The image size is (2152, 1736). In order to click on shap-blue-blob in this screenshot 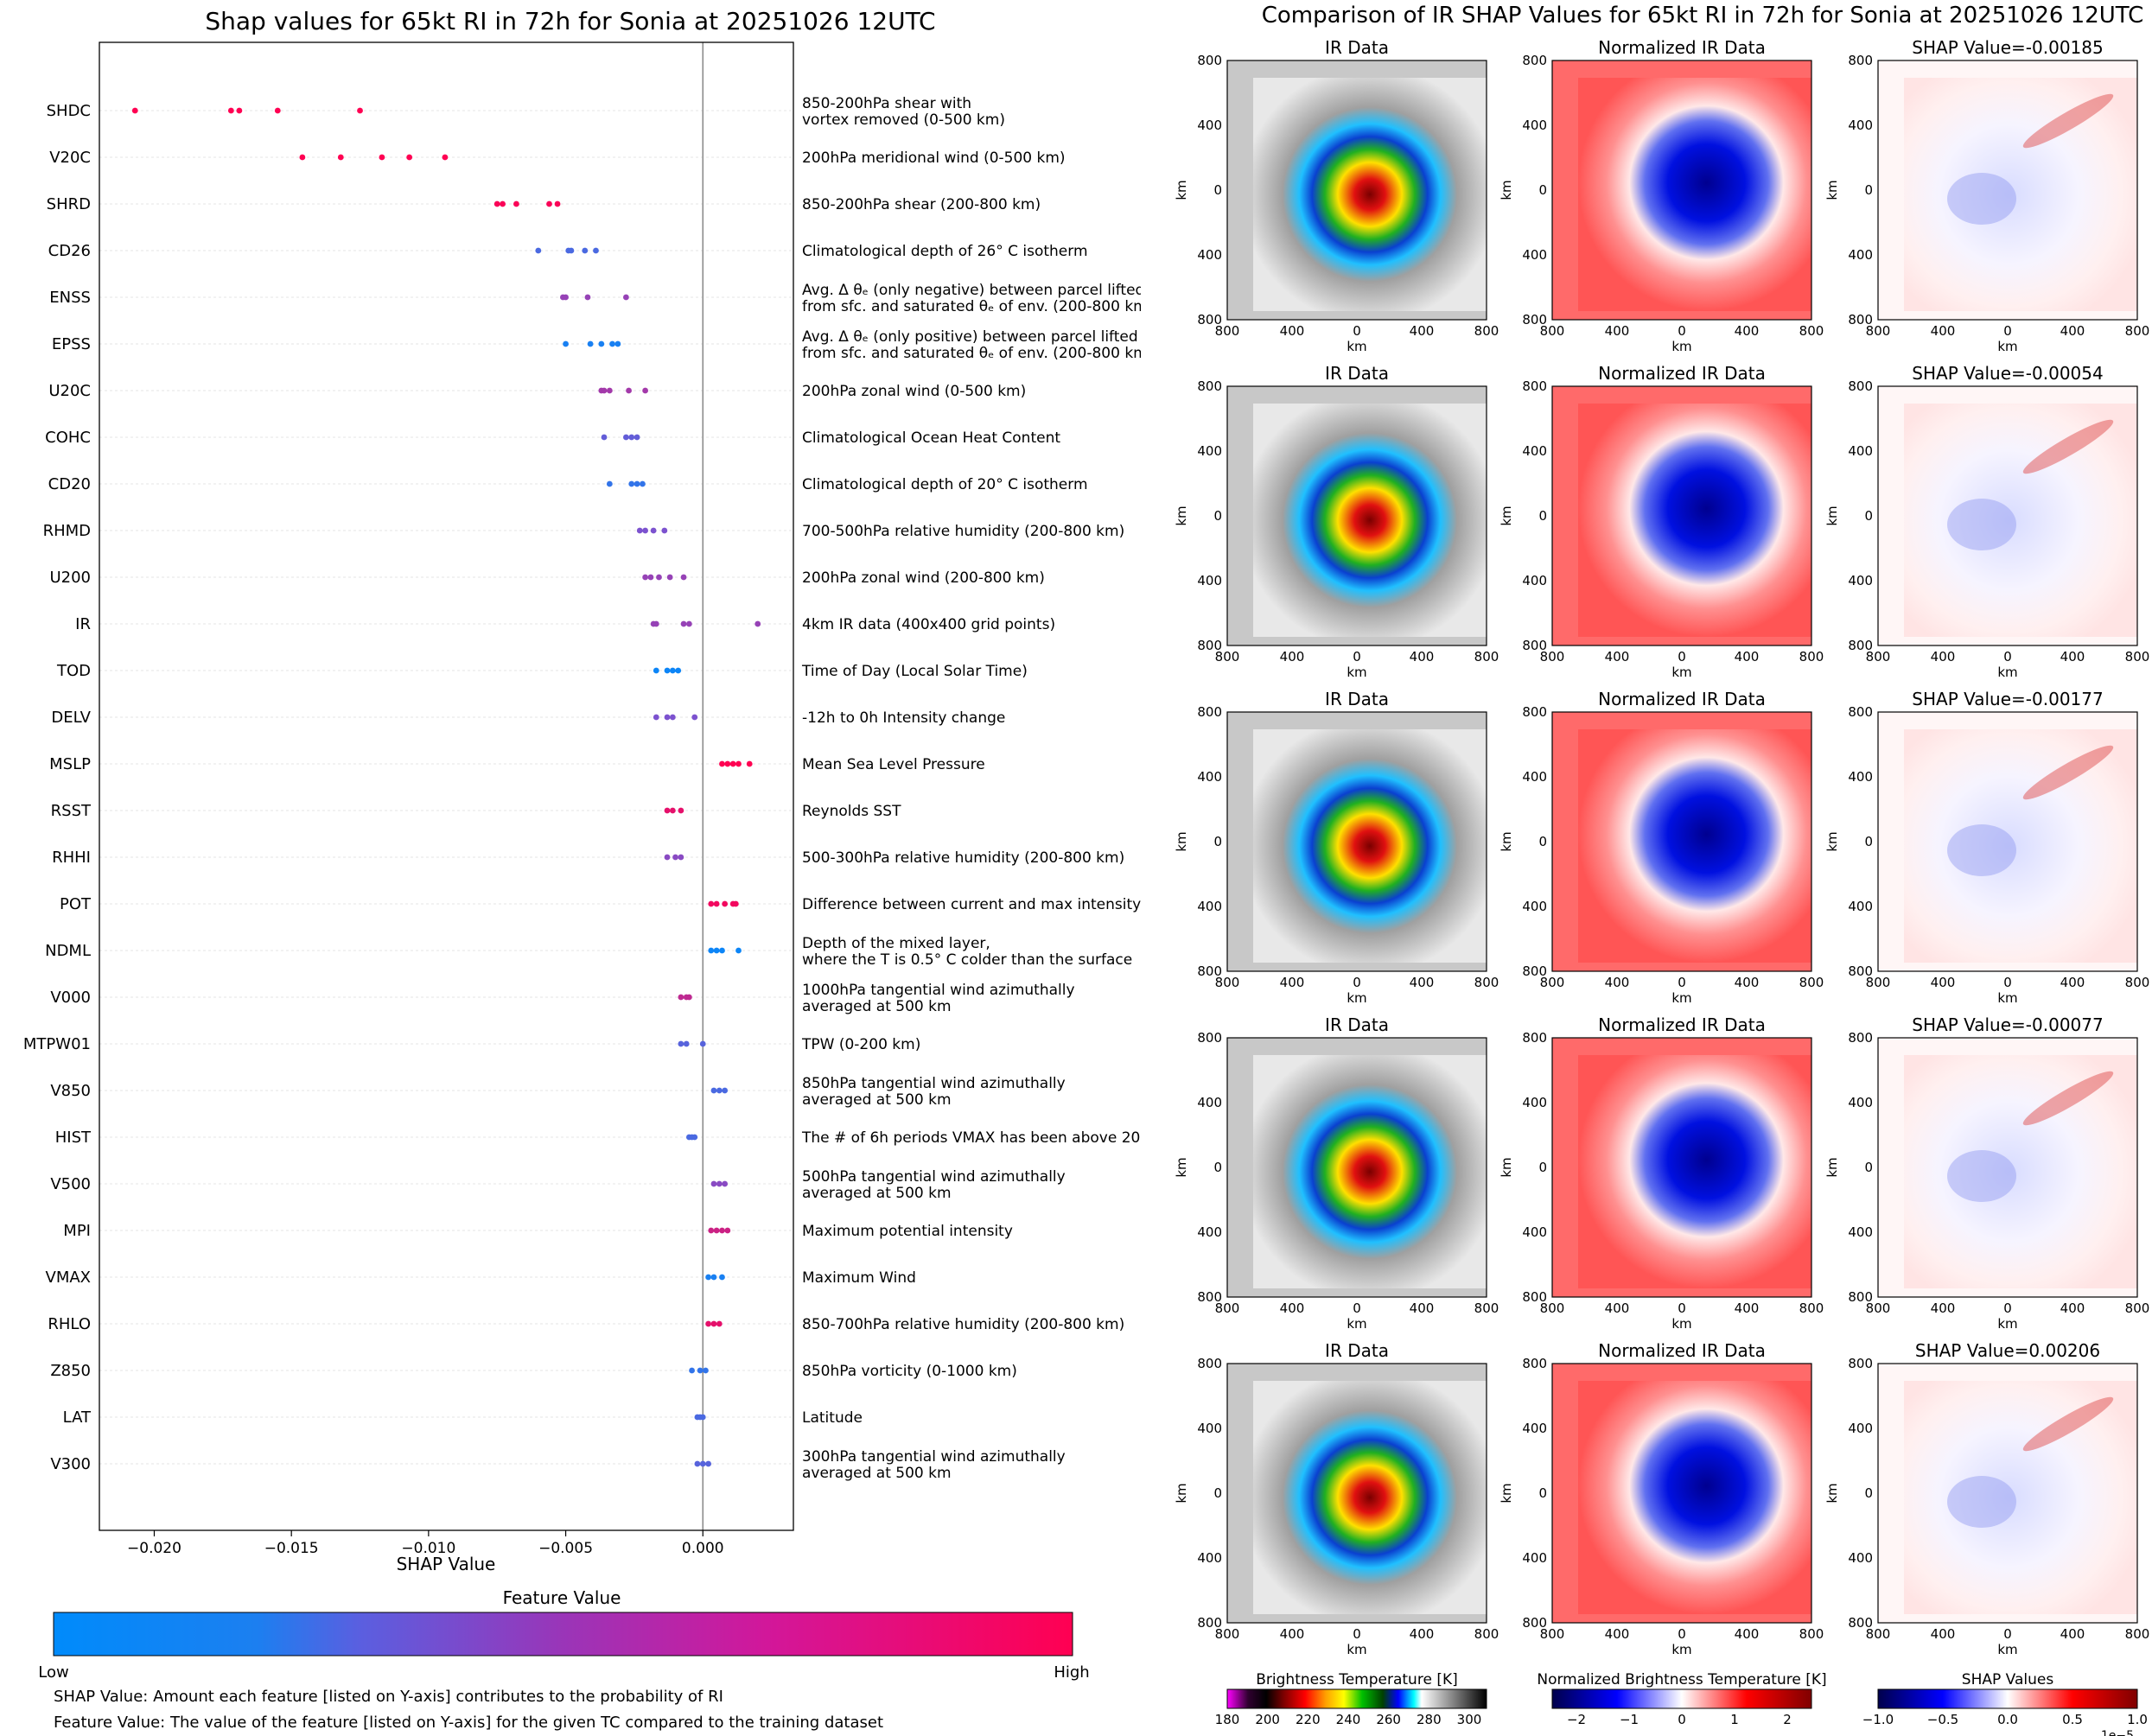, I will do `click(1981, 524)`.